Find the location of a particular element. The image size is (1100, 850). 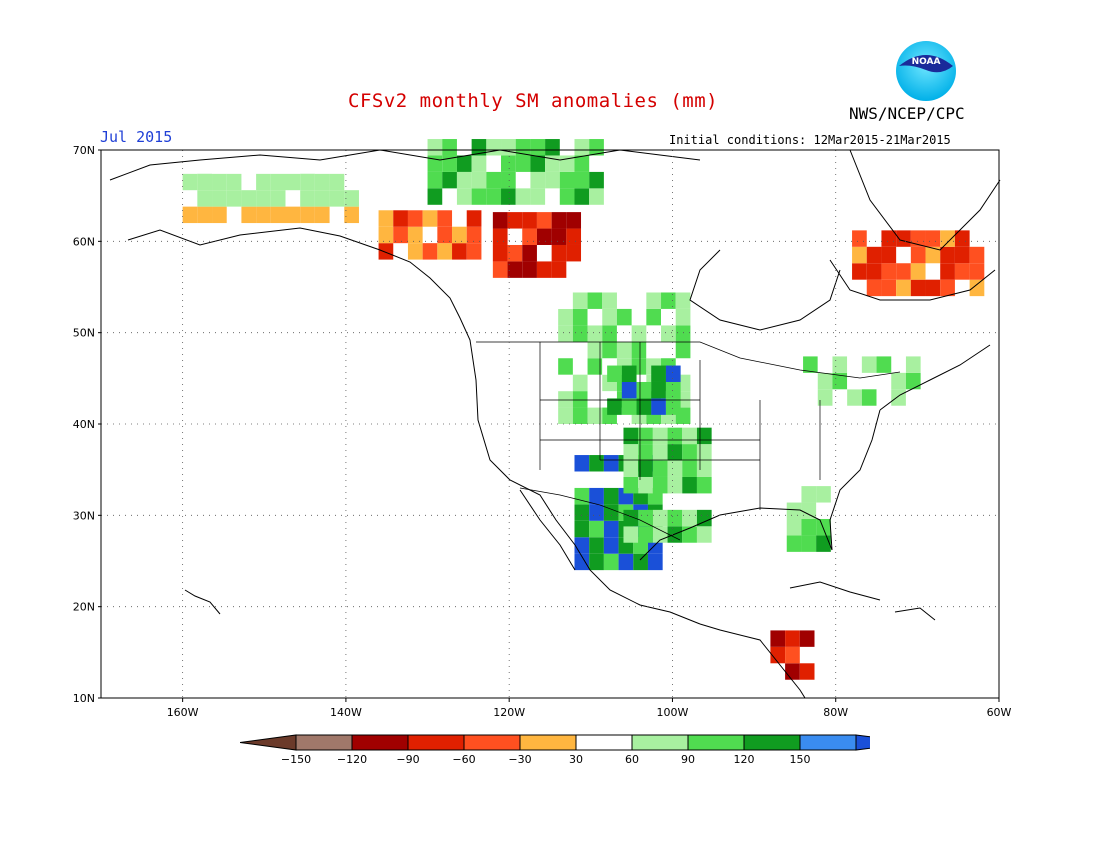

border-state-lines is located at coordinates (680, 426).